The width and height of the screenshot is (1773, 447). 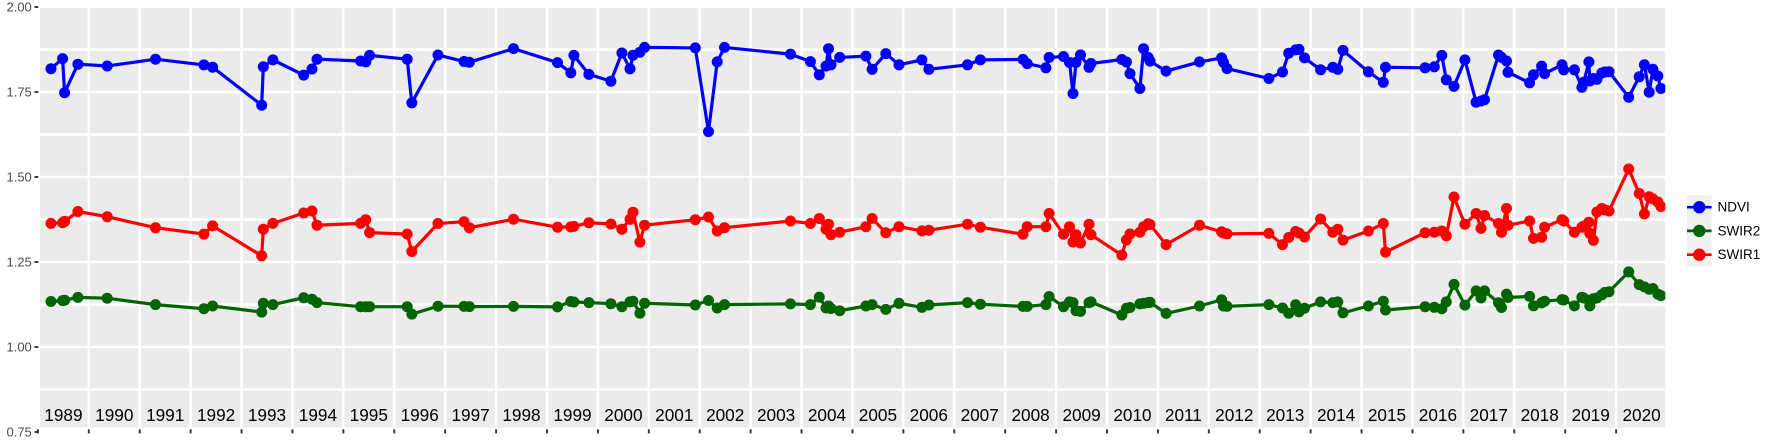 I want to click on svg-text: 2013, so click(x=1285, y=415).